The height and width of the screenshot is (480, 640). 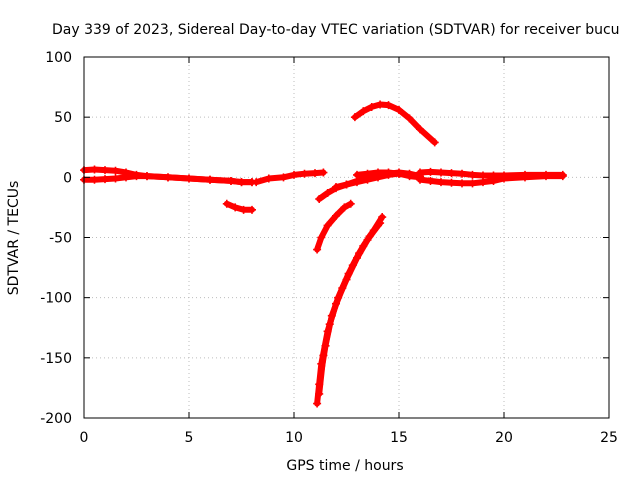 I want to click on x-tick-label: 5, so click(x=189, y=438).